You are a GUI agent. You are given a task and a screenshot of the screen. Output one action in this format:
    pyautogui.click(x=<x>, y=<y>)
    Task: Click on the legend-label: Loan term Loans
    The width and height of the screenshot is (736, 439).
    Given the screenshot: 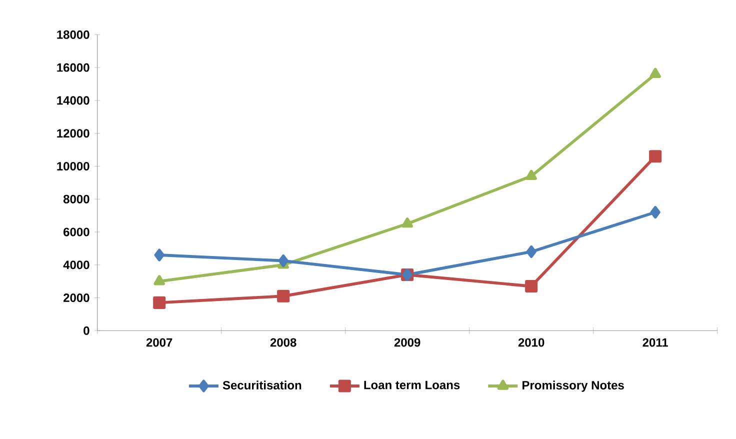 What is the action you would take?
    pyautogui.click(x=412, y=385)
    